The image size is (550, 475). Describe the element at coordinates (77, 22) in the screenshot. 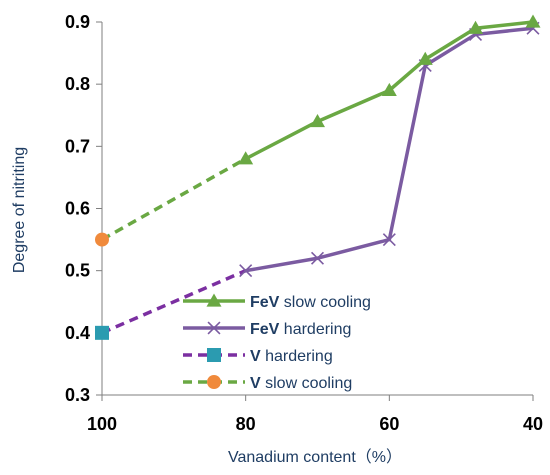

I see `y-tick-label: 0.9` at that location.